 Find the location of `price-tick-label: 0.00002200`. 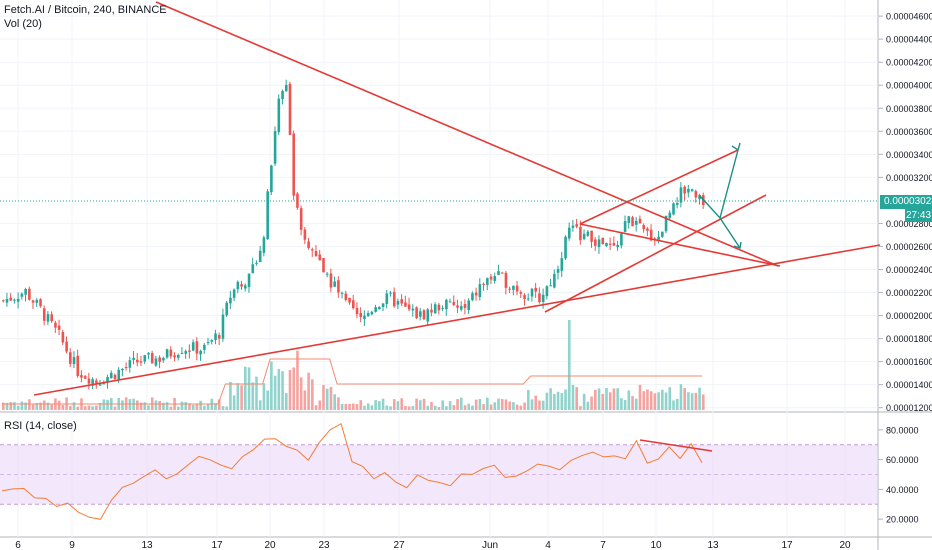

price-tick-label: 0.00002200 is located at coordinates (909, 293).